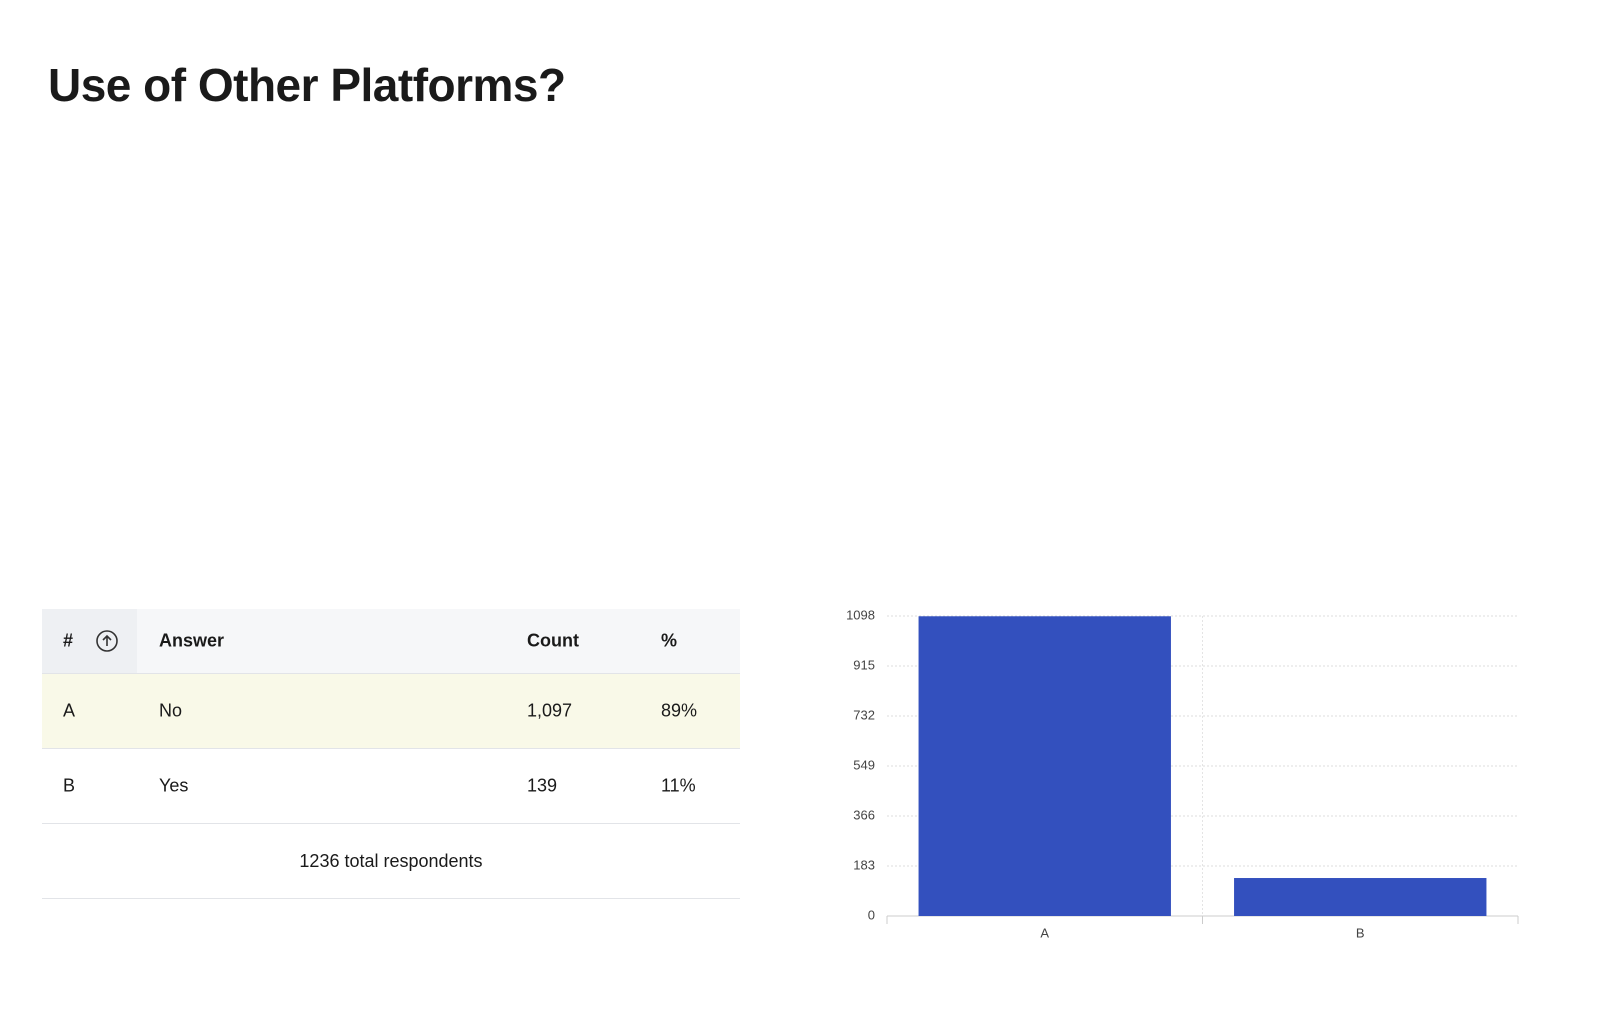 The image size is (1600, 1011). Describe the element at coordinates (553, 640) in the screenshot. I see `header-cell: Count` at that location.